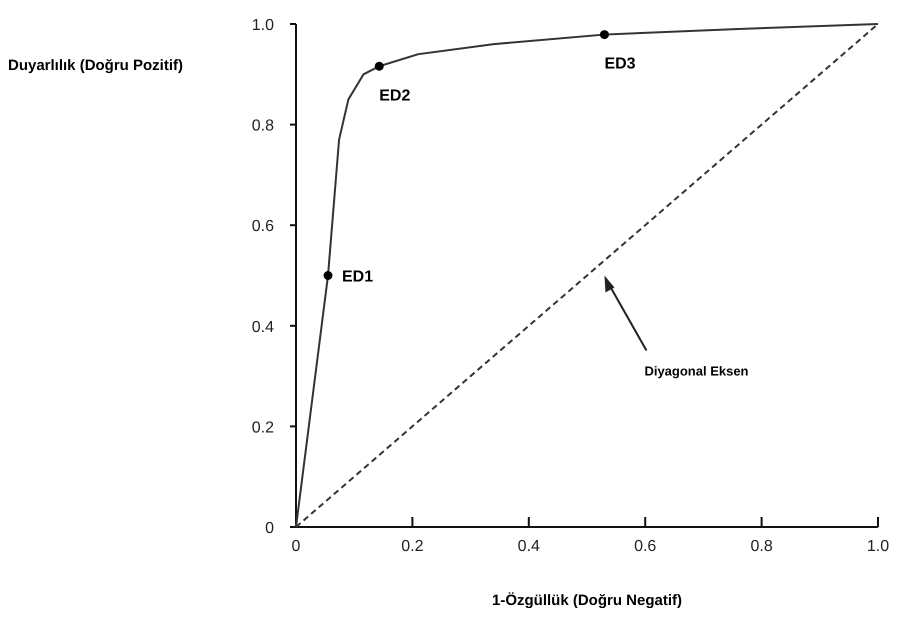 Image resolution: width=917 pixels, height=617 pixels. Describe the element at coordinates (645, 546) in the screenshot. I see `x-tick-label: 0.6` at that location.